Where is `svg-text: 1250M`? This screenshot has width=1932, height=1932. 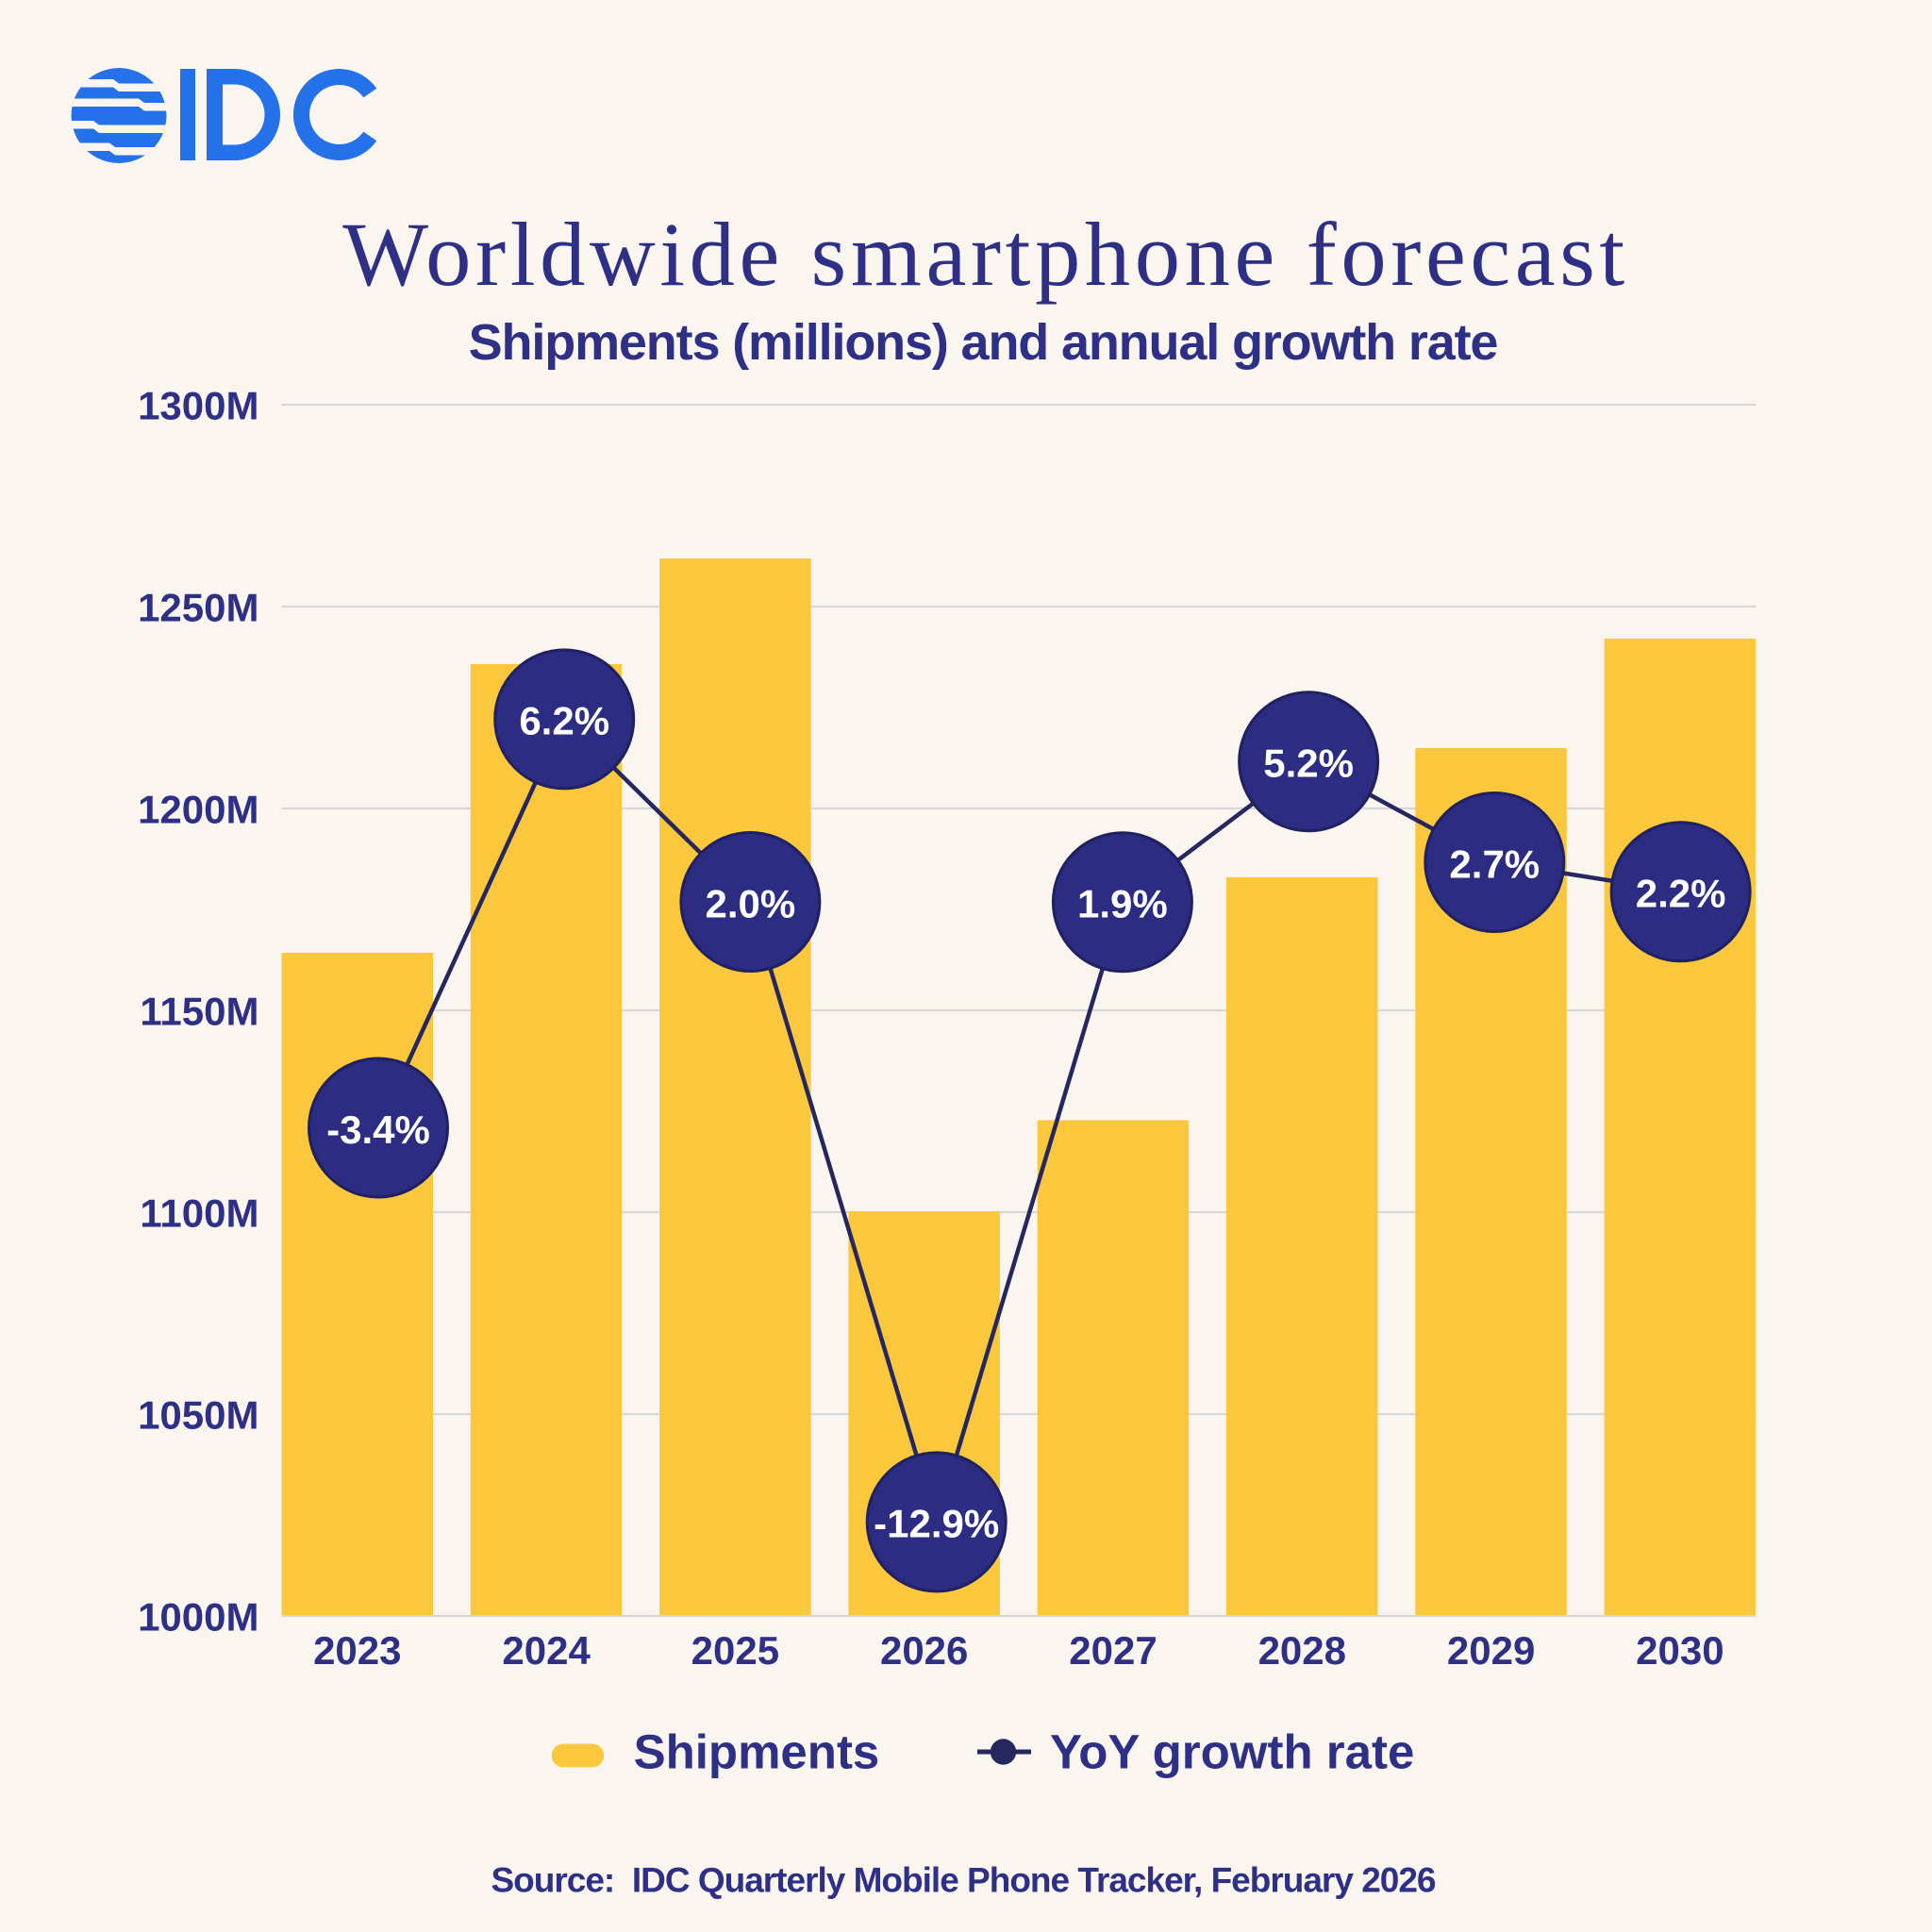 svg-text: 1250M is located at coordinates (198, 608).